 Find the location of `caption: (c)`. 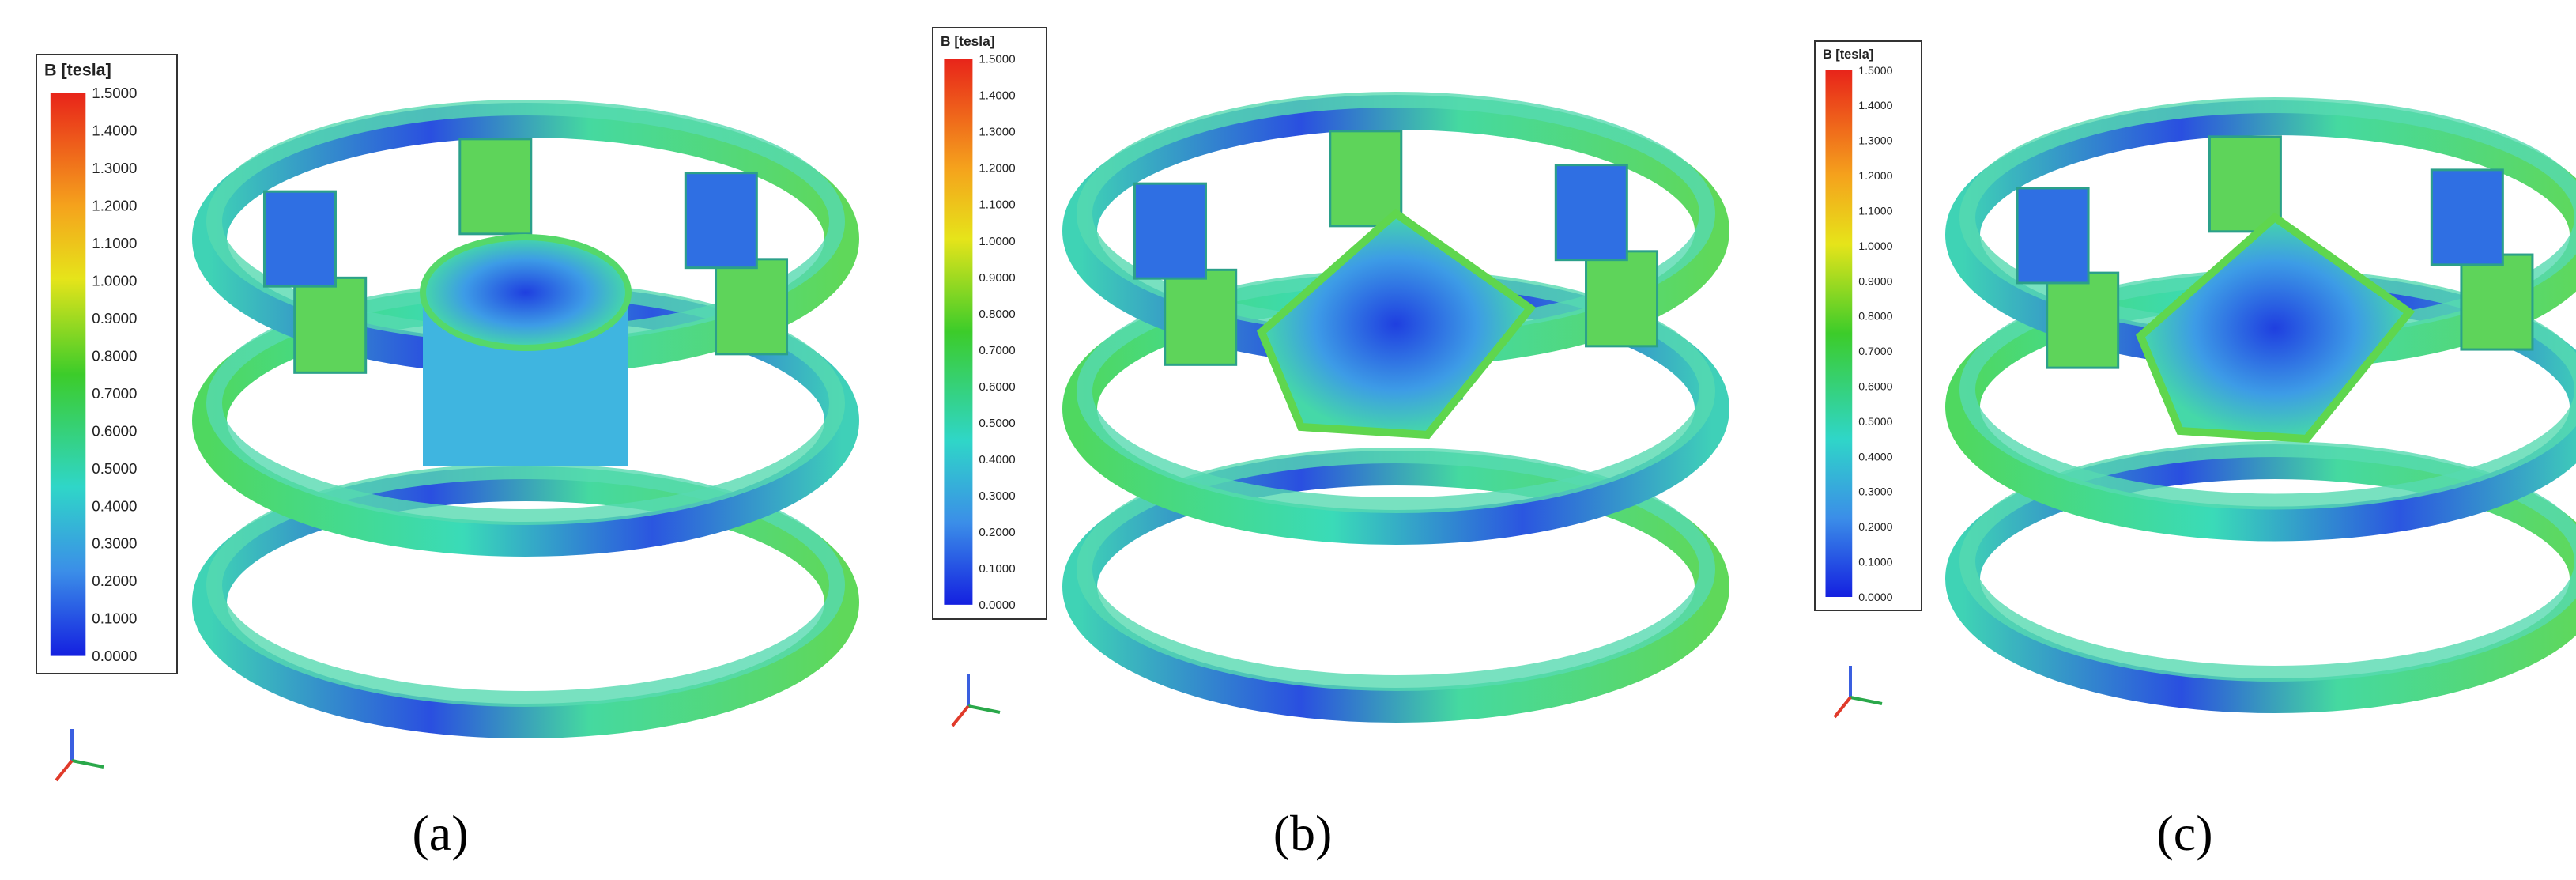

caption: (c) is located at coordinates (2184, 833).